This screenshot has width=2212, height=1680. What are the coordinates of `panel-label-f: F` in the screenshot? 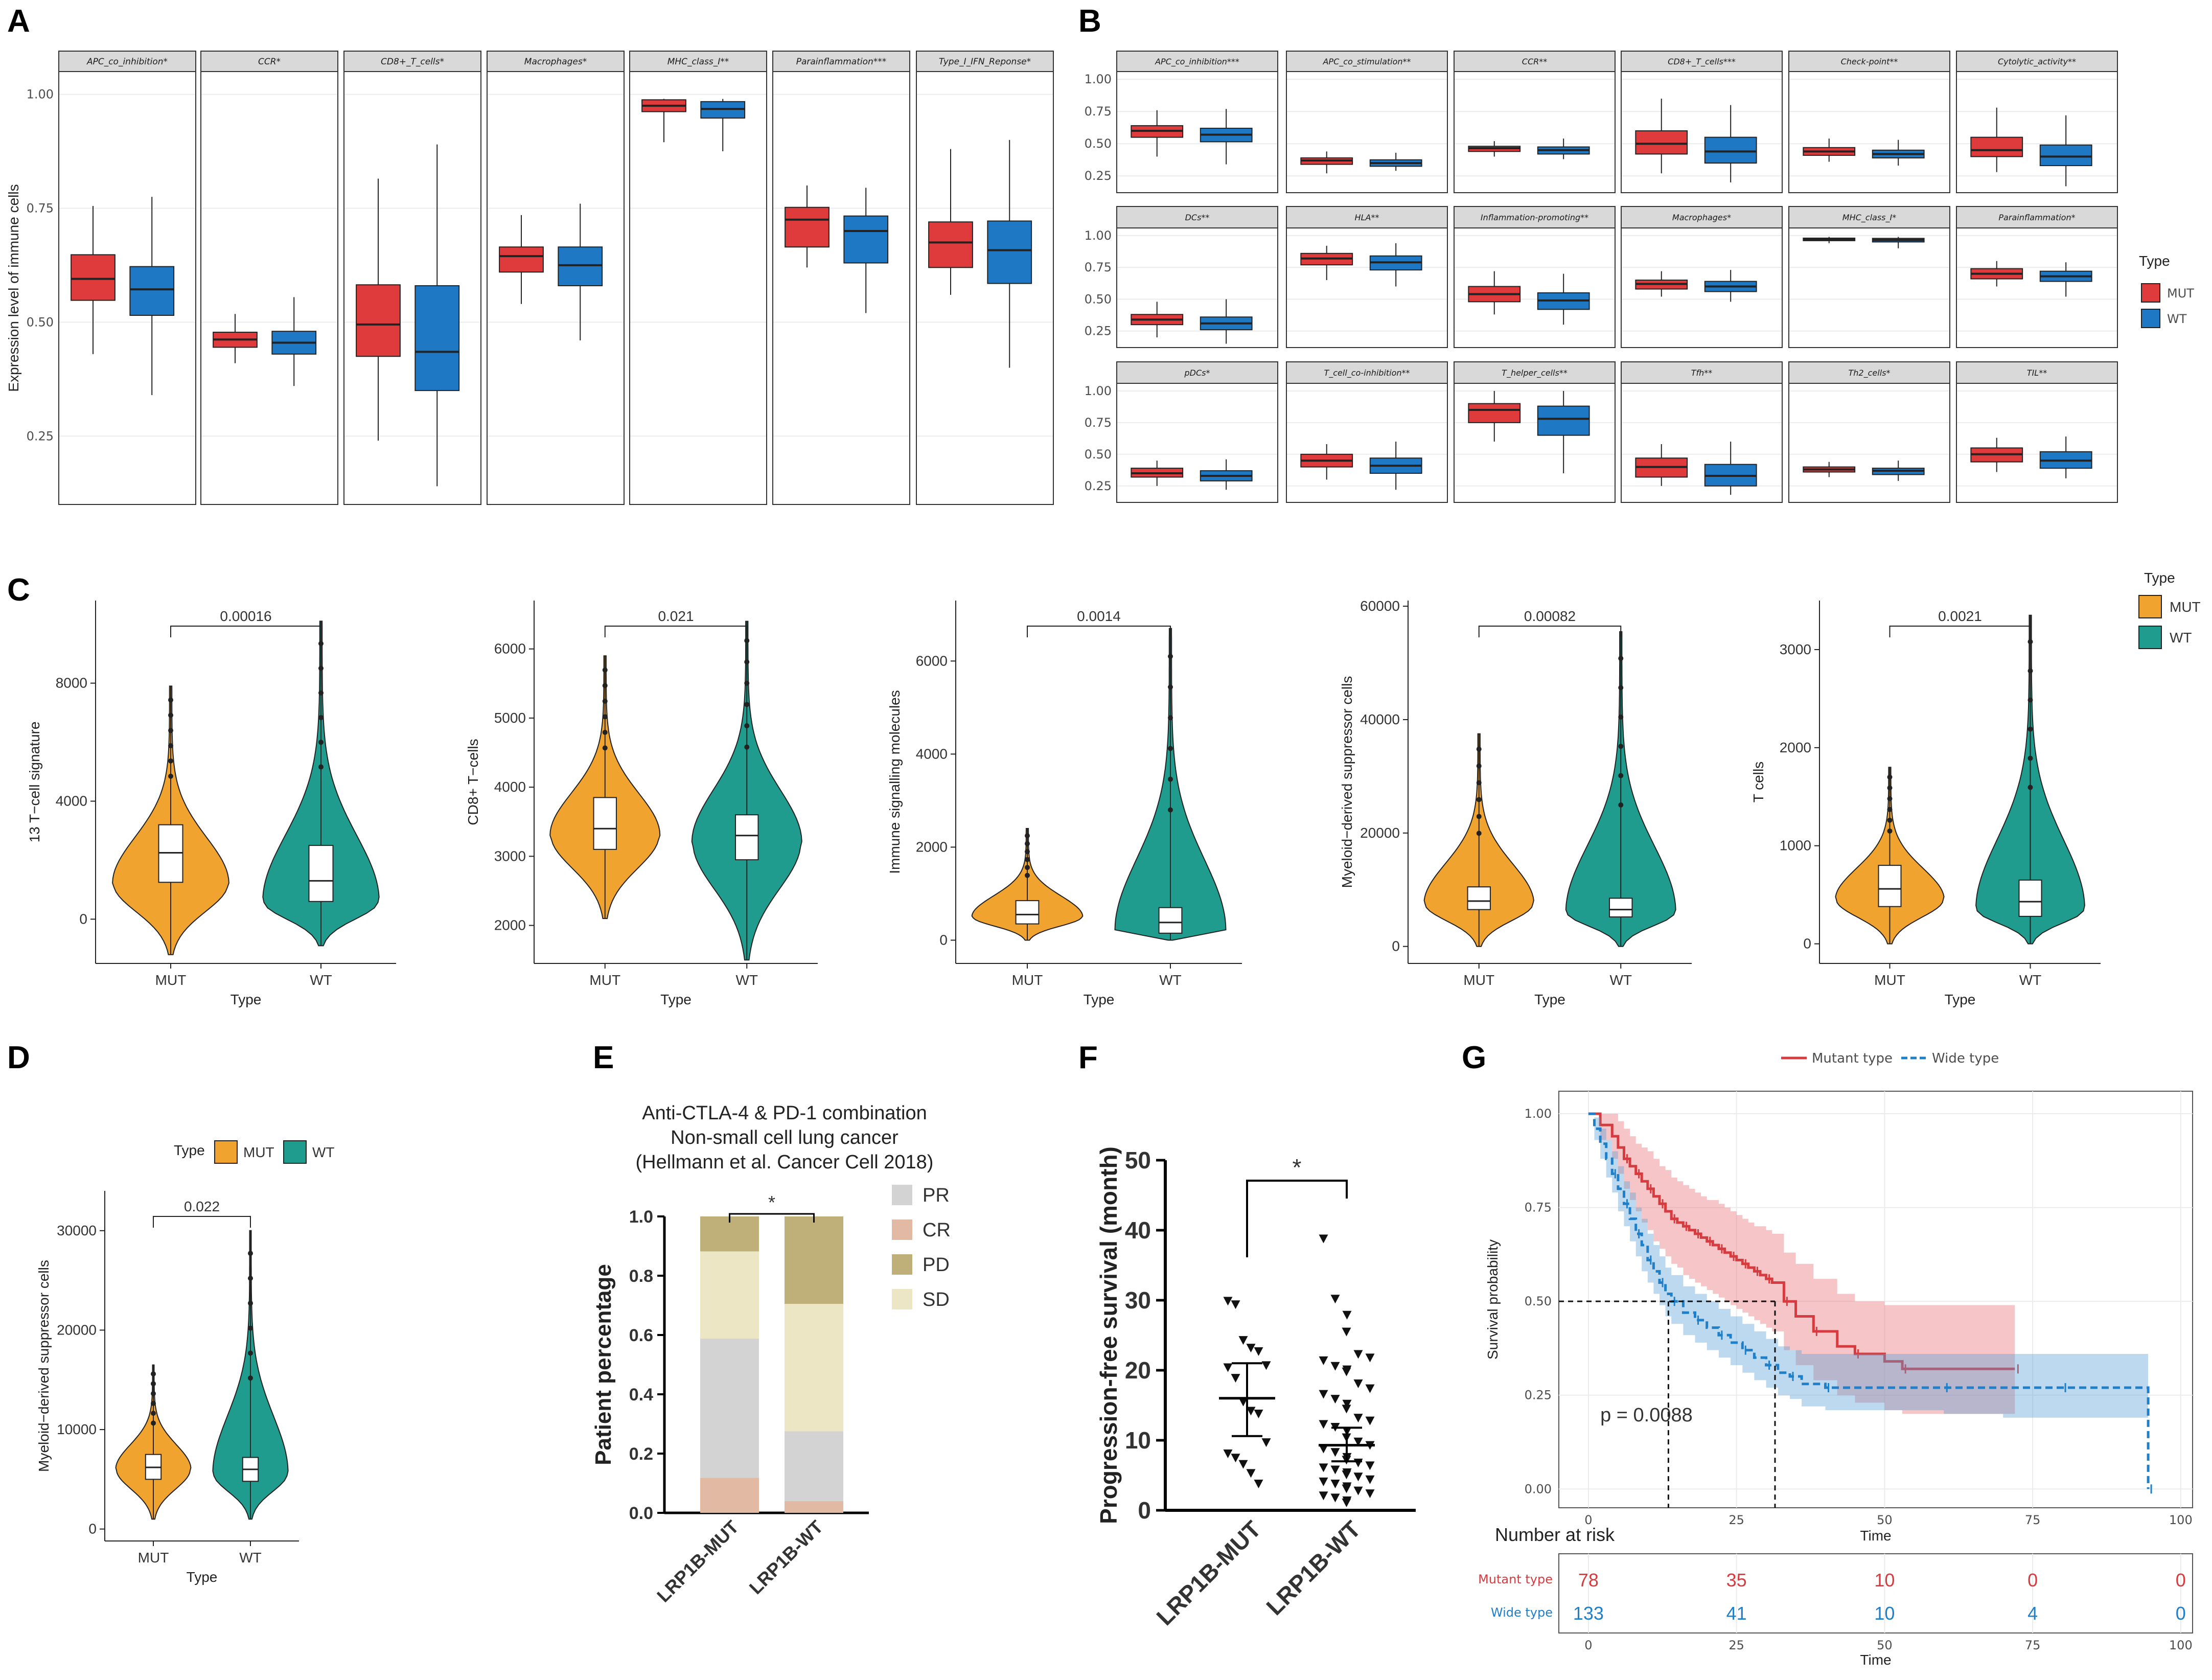 It's located at (1088, 1057).